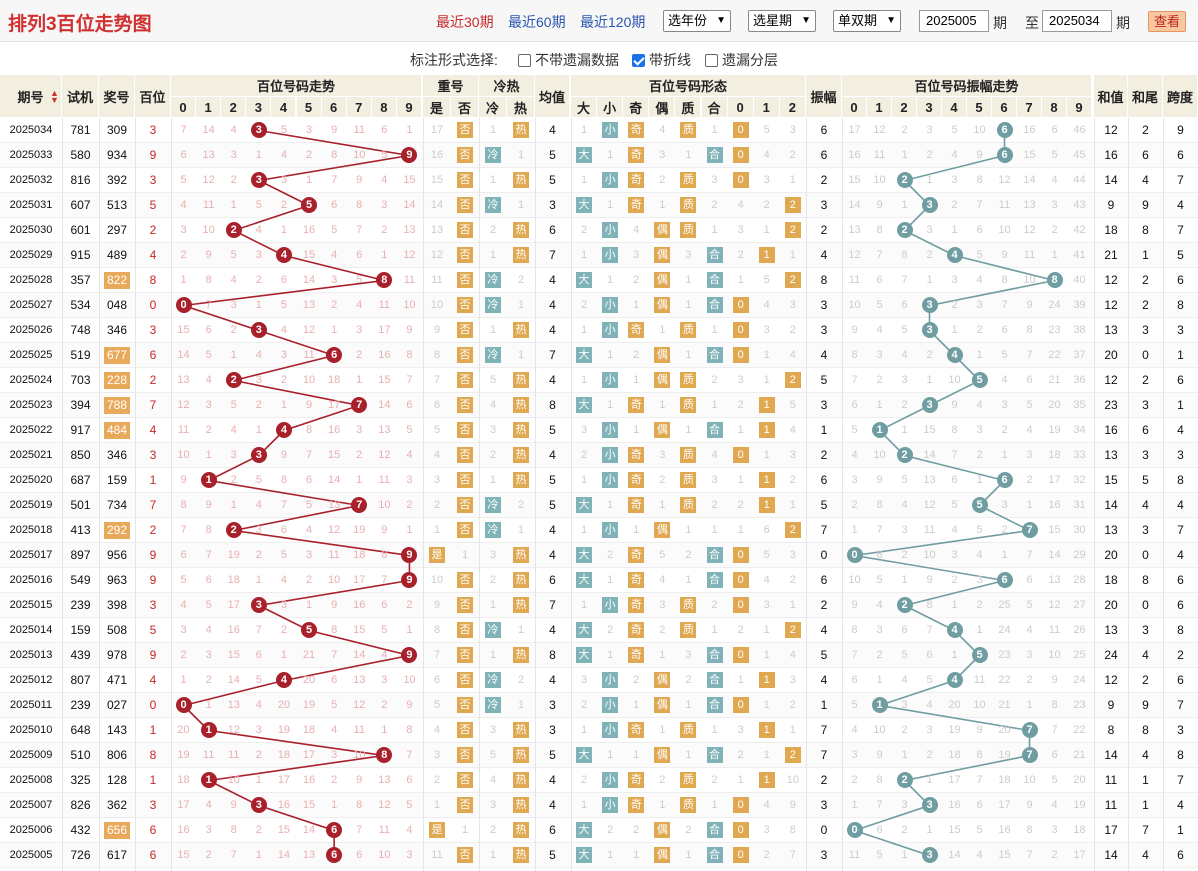  Describe the element at coordinates (1077, 21) in the screenshot. I see `to-issue-input: 2025034` at that location.